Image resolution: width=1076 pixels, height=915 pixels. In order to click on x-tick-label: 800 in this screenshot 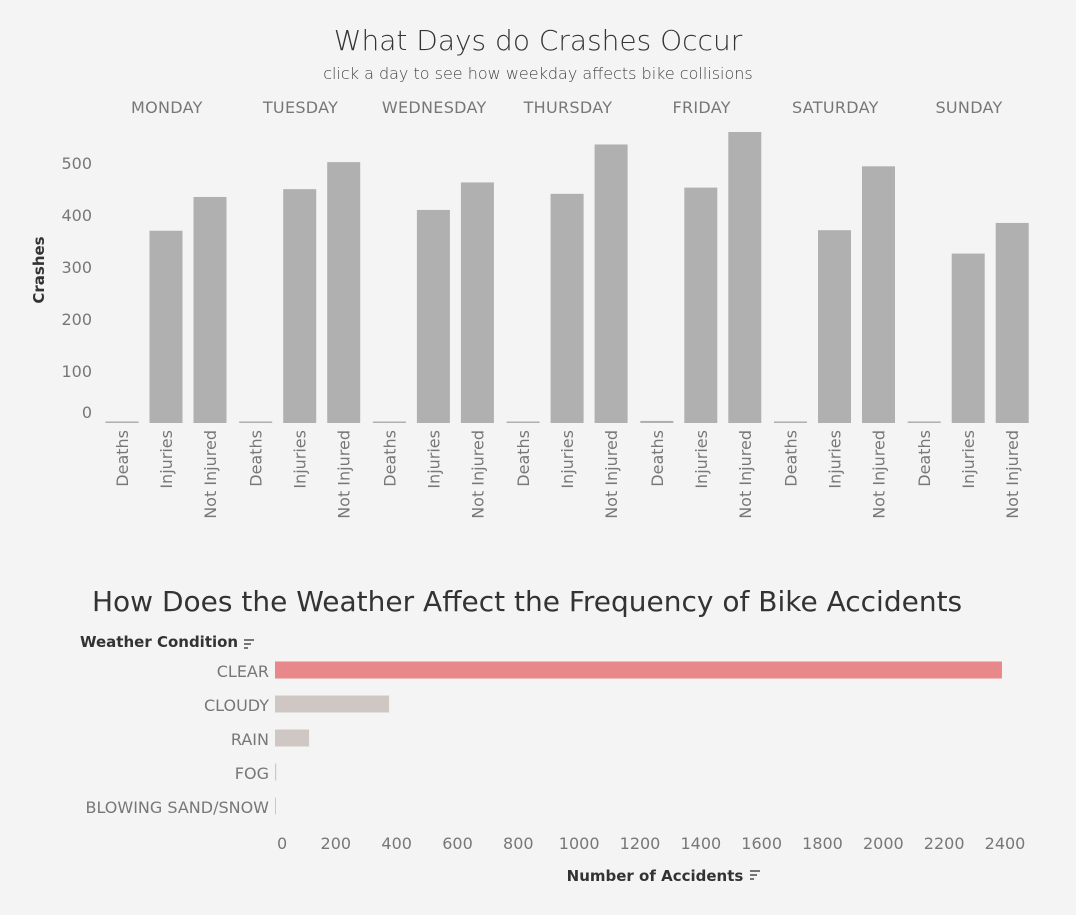, I will do `click(518, 843)`.